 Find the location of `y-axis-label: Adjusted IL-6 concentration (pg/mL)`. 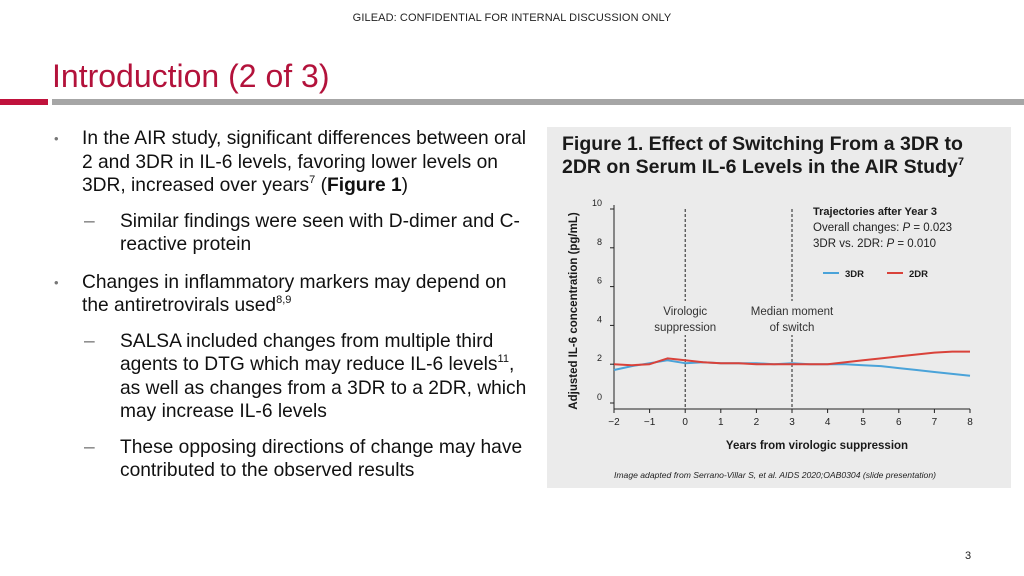

y-axis-label: Adjusted IL-6 concentration (pg/mL) is located at coordinates (574, 311).